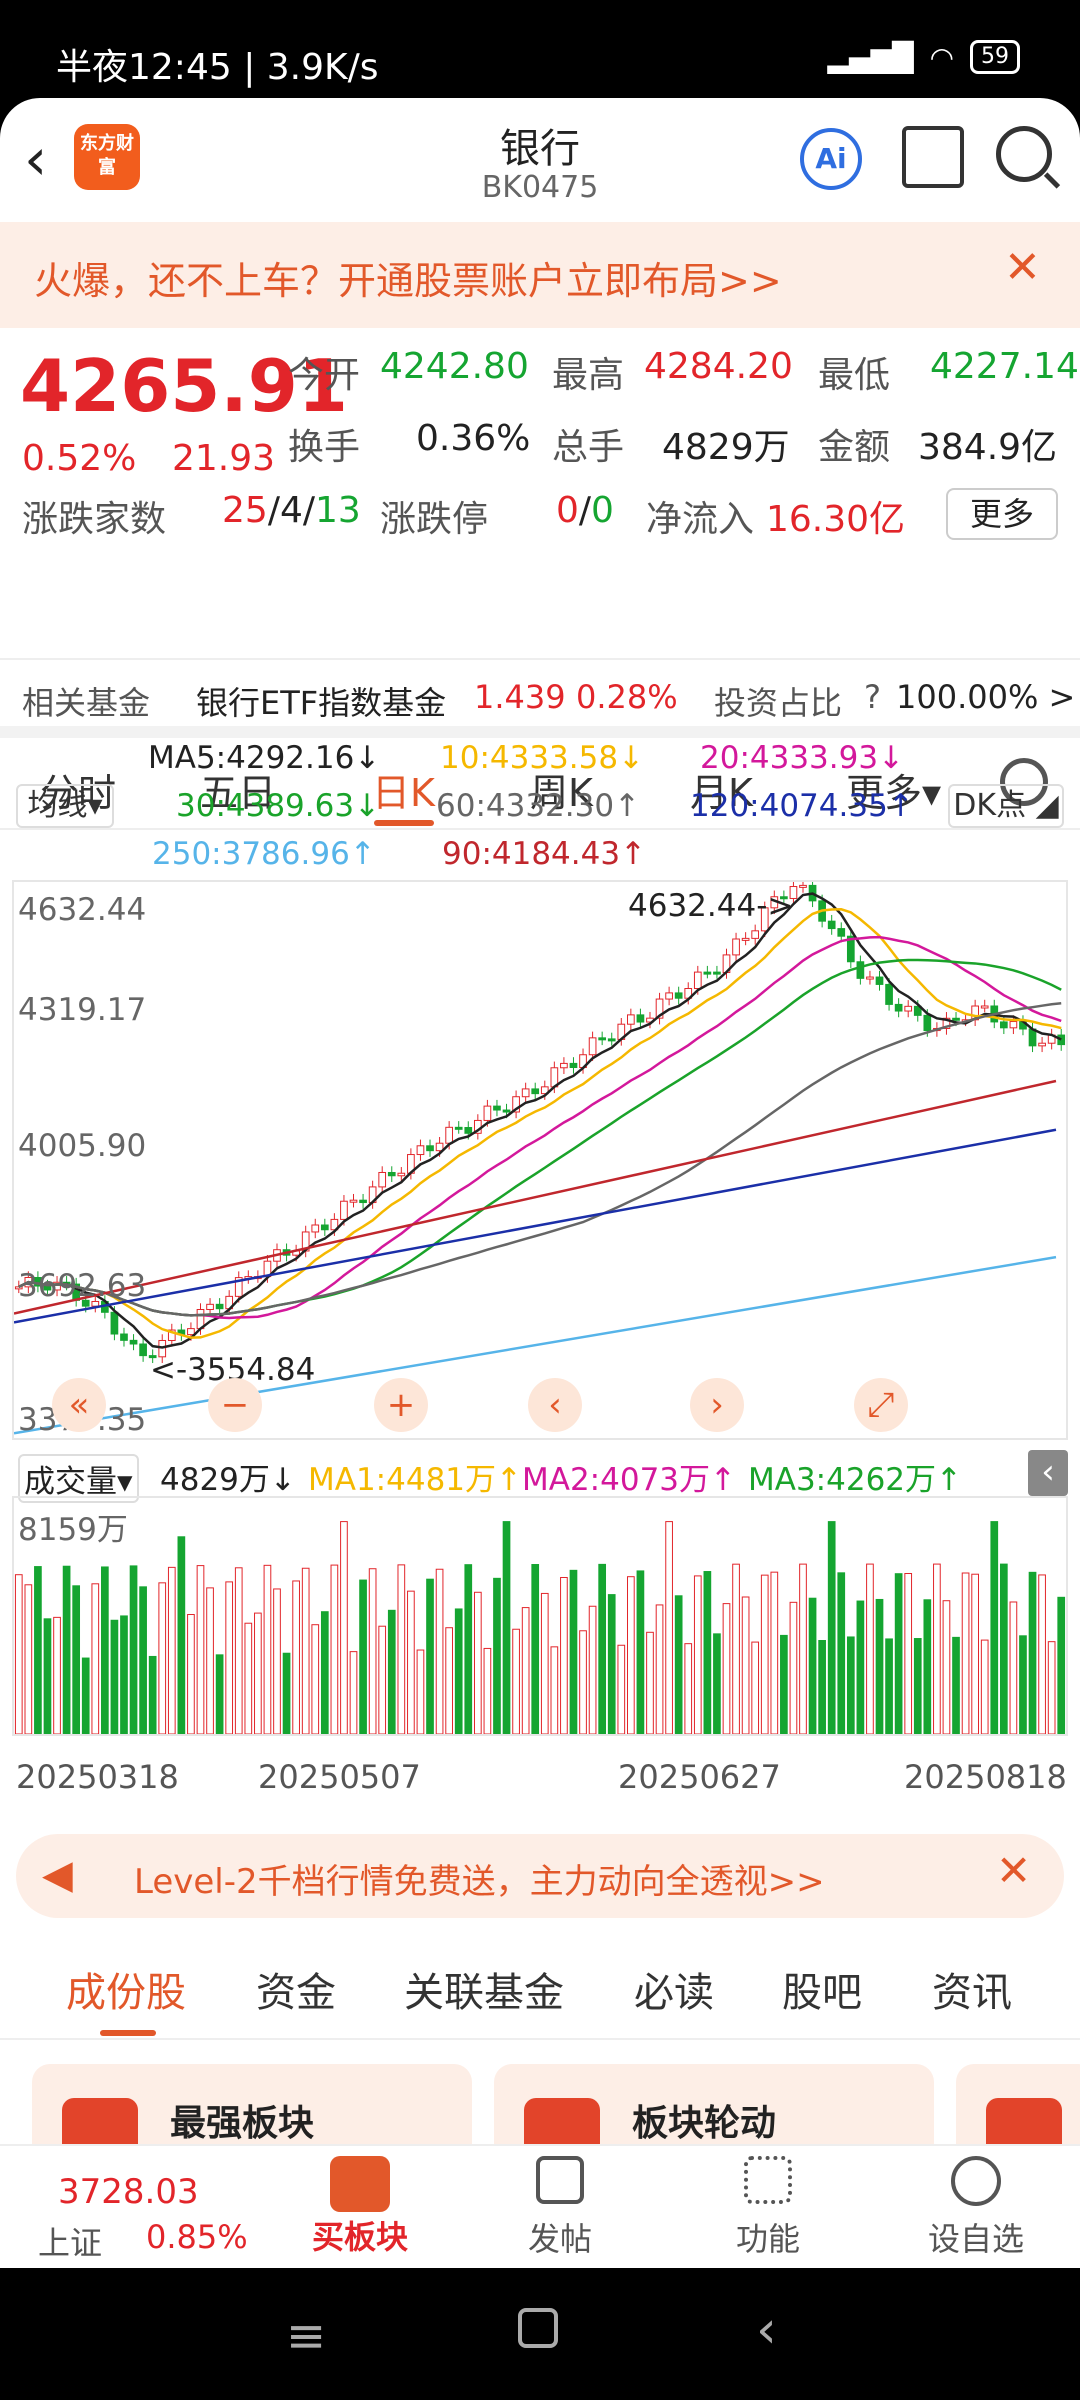 This screenshot has height=2400, width=1080. Describe the element at coordinates (107, 157) in the screenshot. I see `app-logo: 东方财富` at that location.